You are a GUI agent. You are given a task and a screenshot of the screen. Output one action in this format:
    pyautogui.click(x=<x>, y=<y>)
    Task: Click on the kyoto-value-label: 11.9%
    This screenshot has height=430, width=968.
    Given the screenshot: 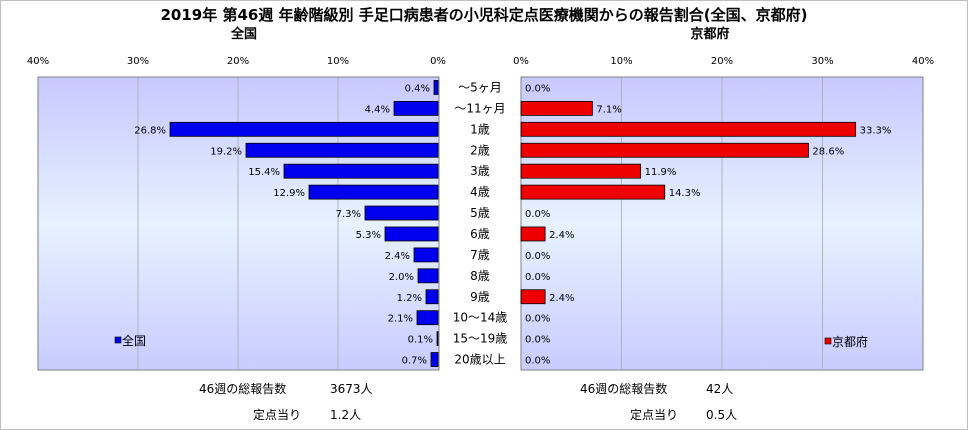 What is the action you would take?
    pyautogui.click(x=661, y=172)
    